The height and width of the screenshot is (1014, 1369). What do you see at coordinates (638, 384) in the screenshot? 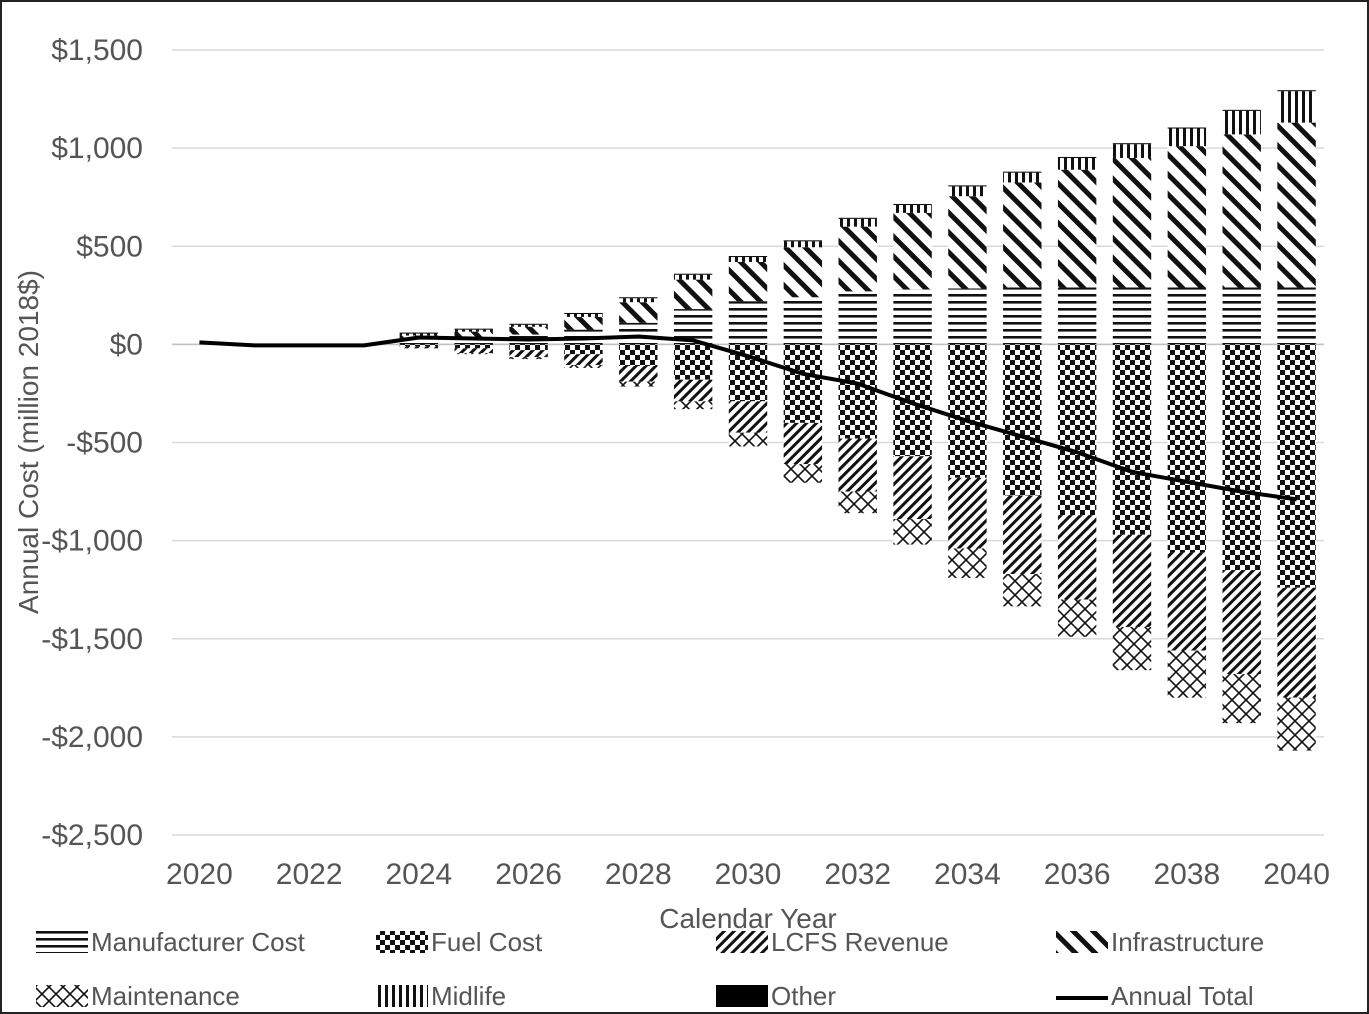
I see `bar-maintenance-2028` at bounding box center [638, 384].